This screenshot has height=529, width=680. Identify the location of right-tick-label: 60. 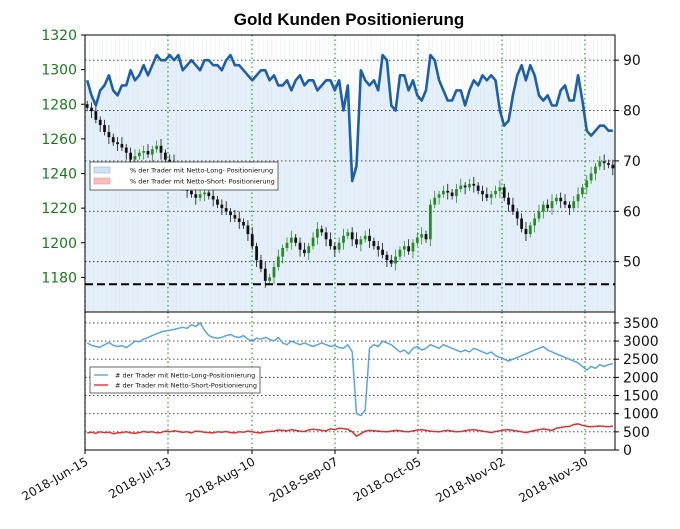
(632, 212).